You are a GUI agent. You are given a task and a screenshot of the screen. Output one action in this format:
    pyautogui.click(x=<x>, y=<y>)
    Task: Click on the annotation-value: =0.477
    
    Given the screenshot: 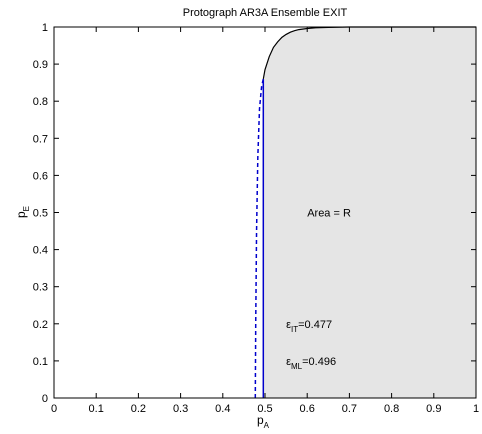 What is the action you would take?
    pyautogui.click(x=315, y=325)
    